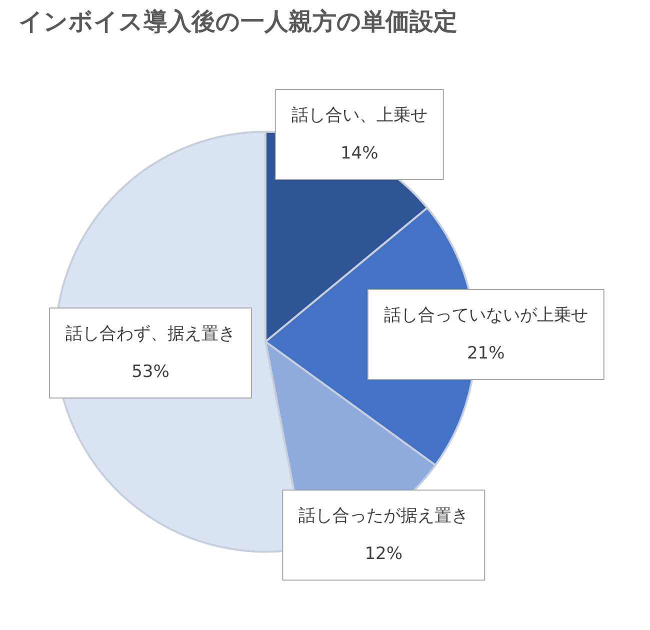 The height and width of the screenshot is (630, 650). Describe the element at coordinates (486, 316) in the screenshot. I see `slice-label: 話し合っていないが上乗せ` at that location.